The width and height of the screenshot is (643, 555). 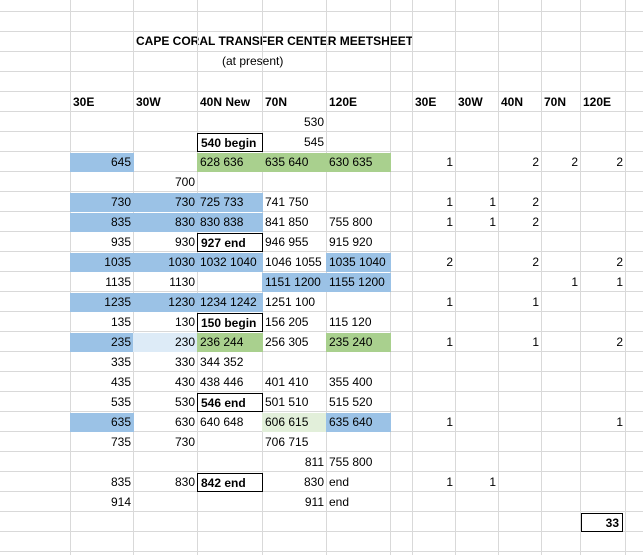 What do you see at coordinates (230, 302) in the screenshot?
I see `cell: 1234 1242` at bounding box center [230, 302].